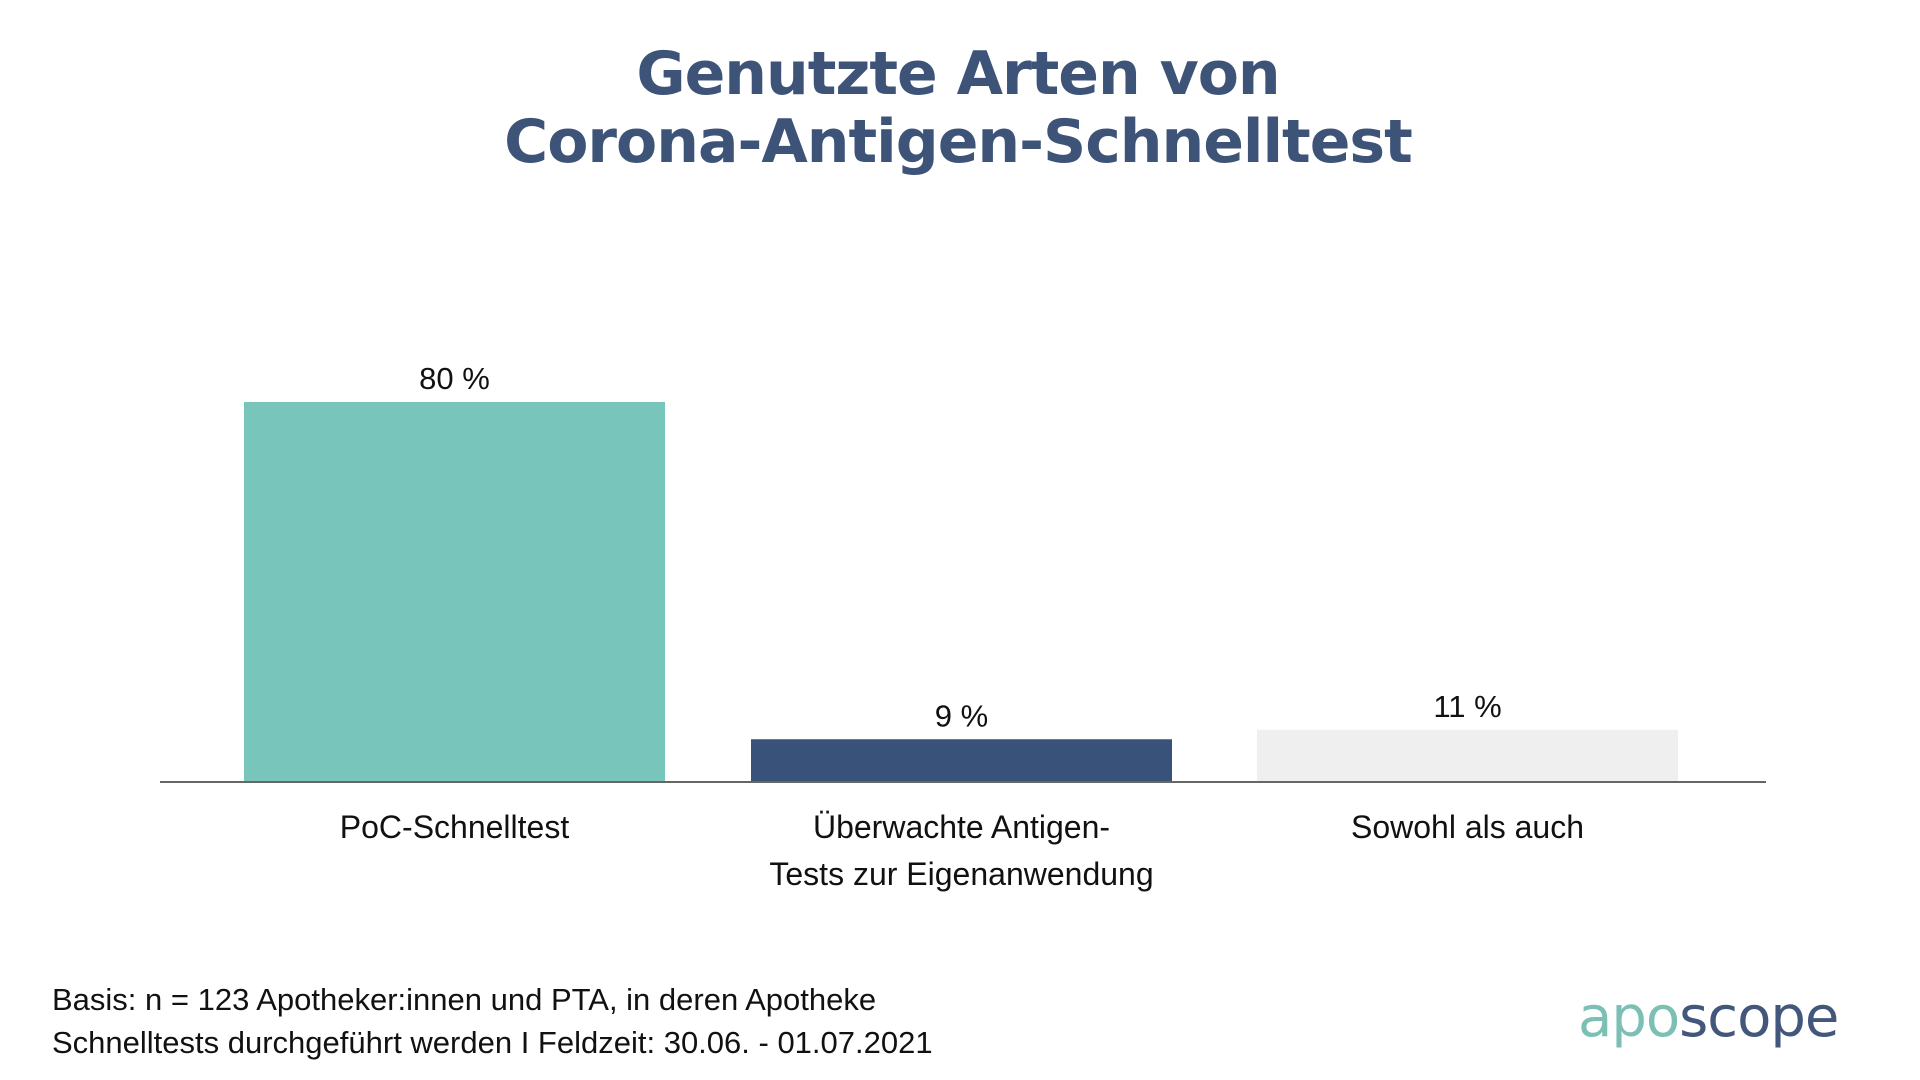 Image resolution: width=1920 pixels, height=1080 pixels. What do you see at coordinates (961, 827) in the screenshot?
I see `category-label-2-line-1: Überwachte Antigen-` at bounding box center [961, 827].